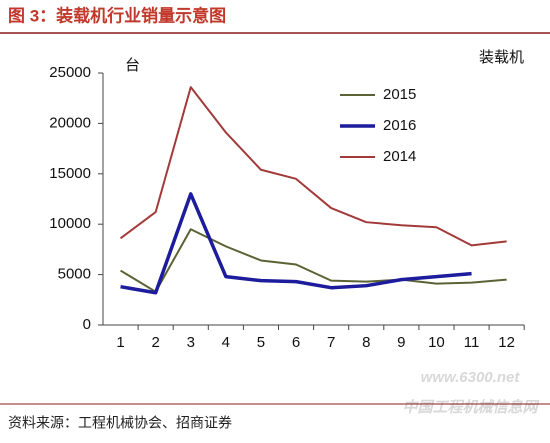  I want to click on y-tick-label: 15000, so click(70, 173).